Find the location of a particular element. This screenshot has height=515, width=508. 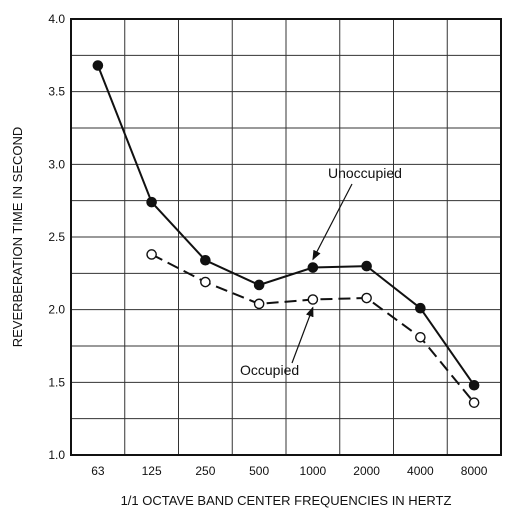

annotation-arrow-unoccupied is located at coordinates (332, 222).